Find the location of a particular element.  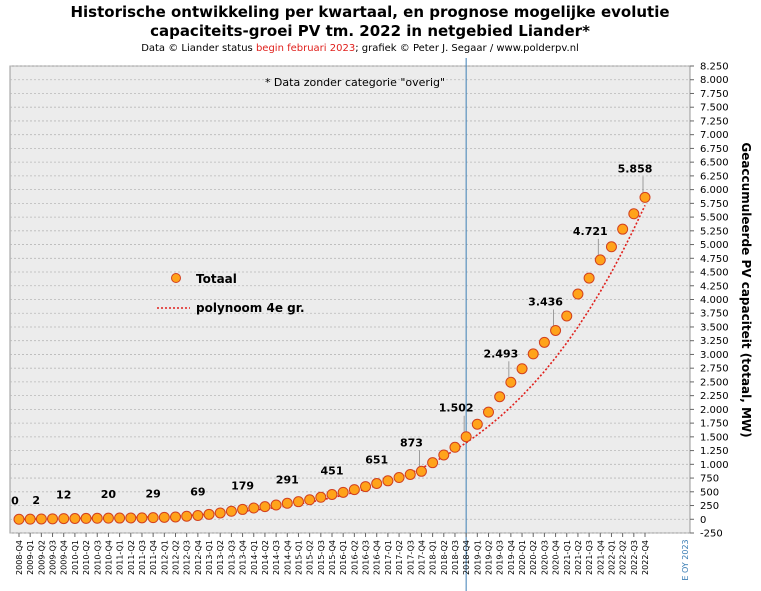

y-tick-label: 1.000 is located at coordinates (714, 465).